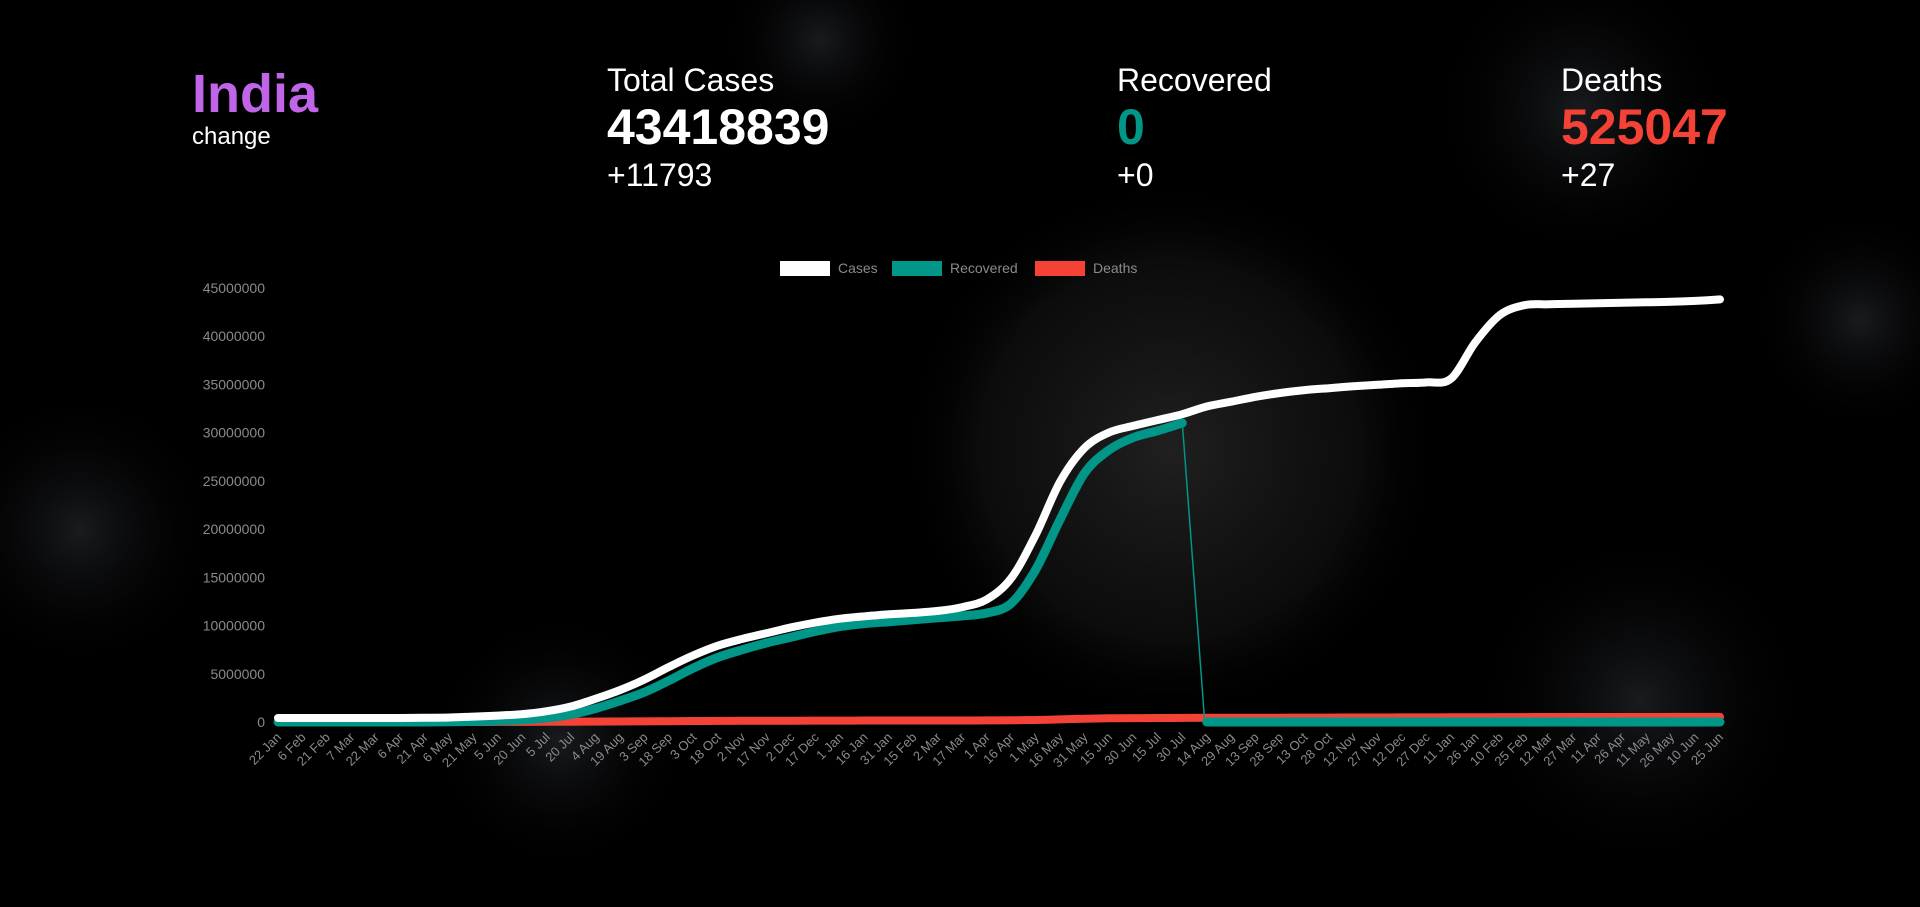  I want to click on country-name: India, so click(255, 94).